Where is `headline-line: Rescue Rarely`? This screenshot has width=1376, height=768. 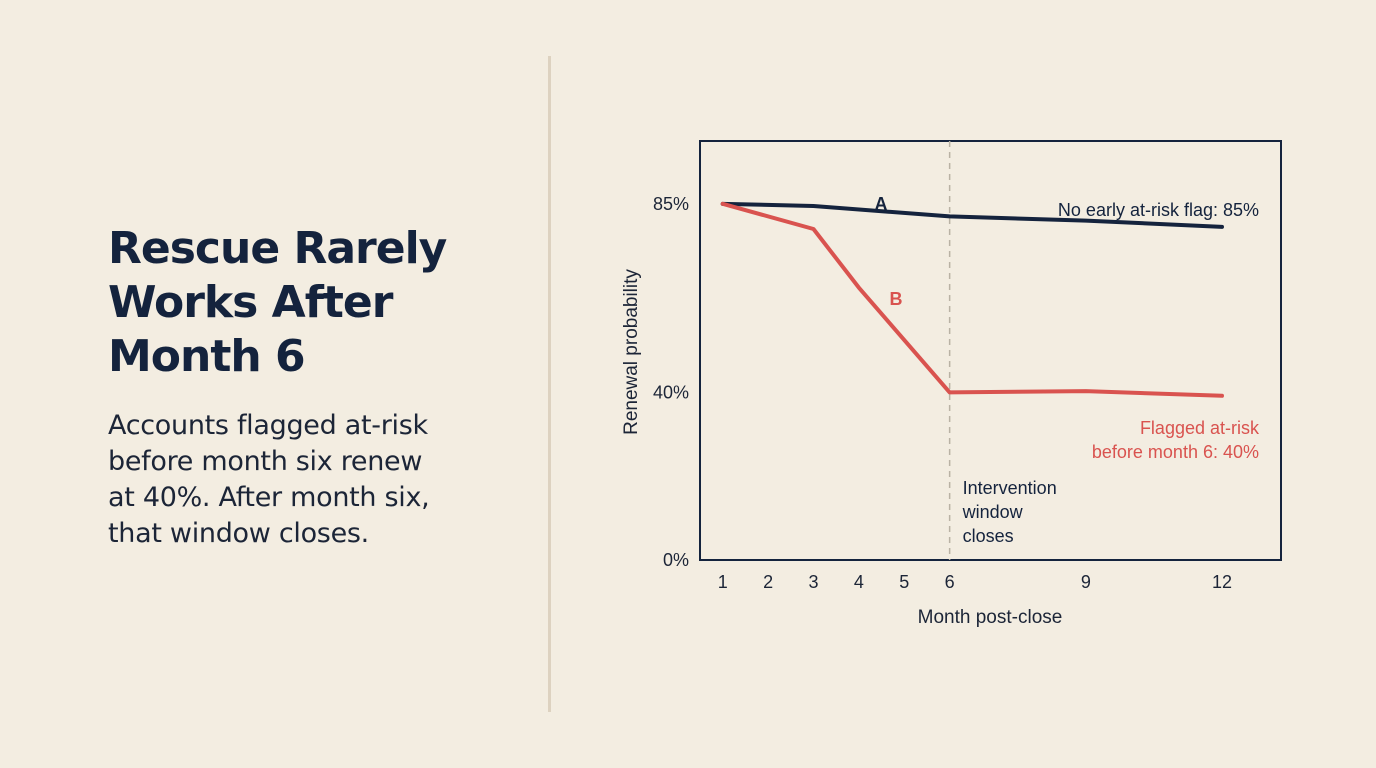
headline-line: Rescue Rarely is located at coordinates (277, 248).